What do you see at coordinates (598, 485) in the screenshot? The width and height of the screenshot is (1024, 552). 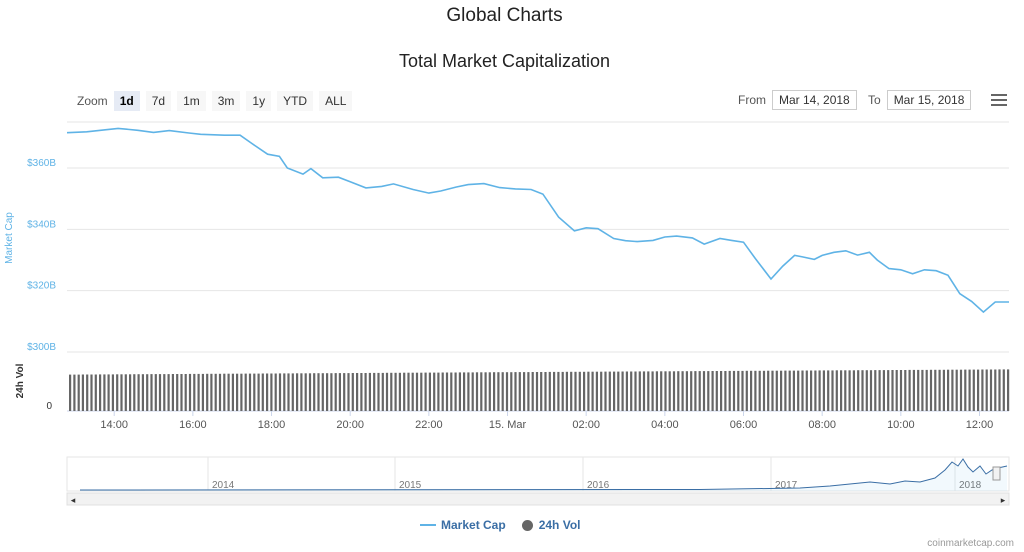 I see `navigator-year-label: 2016` at bounding box center [598, 485].